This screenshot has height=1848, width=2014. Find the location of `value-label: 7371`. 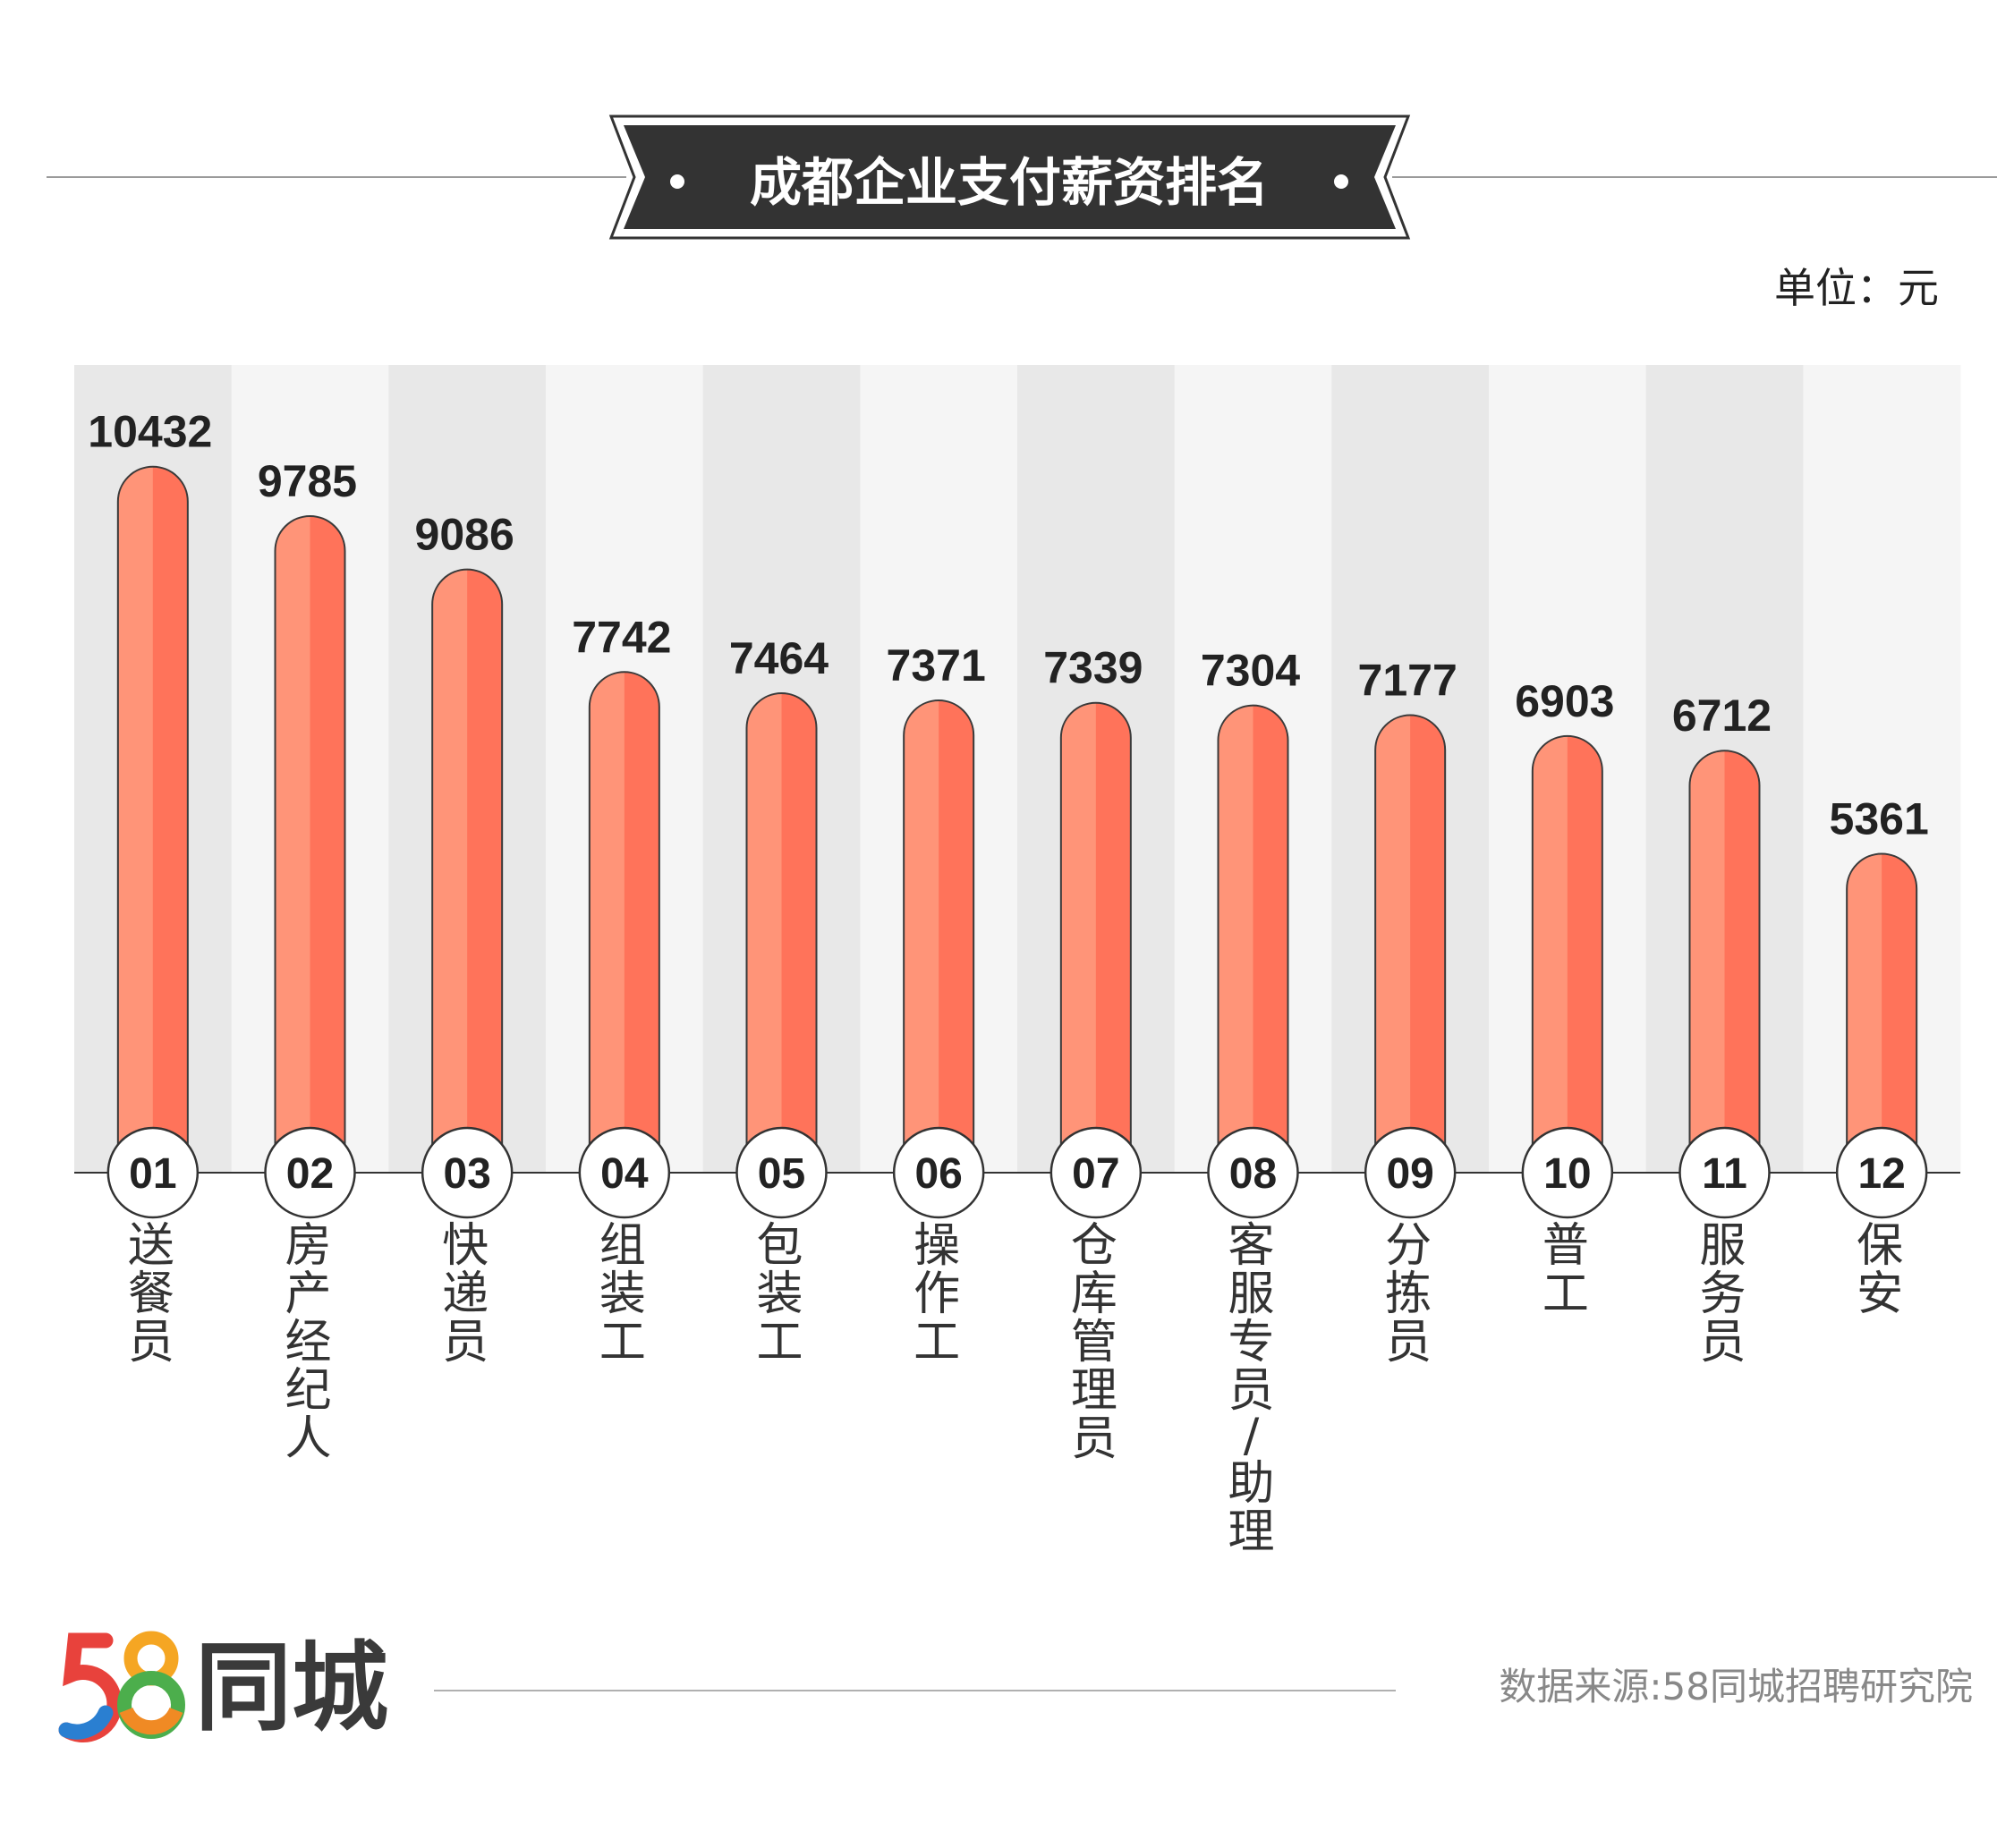

value-label: 7371 is located at coordinates (936, 665).